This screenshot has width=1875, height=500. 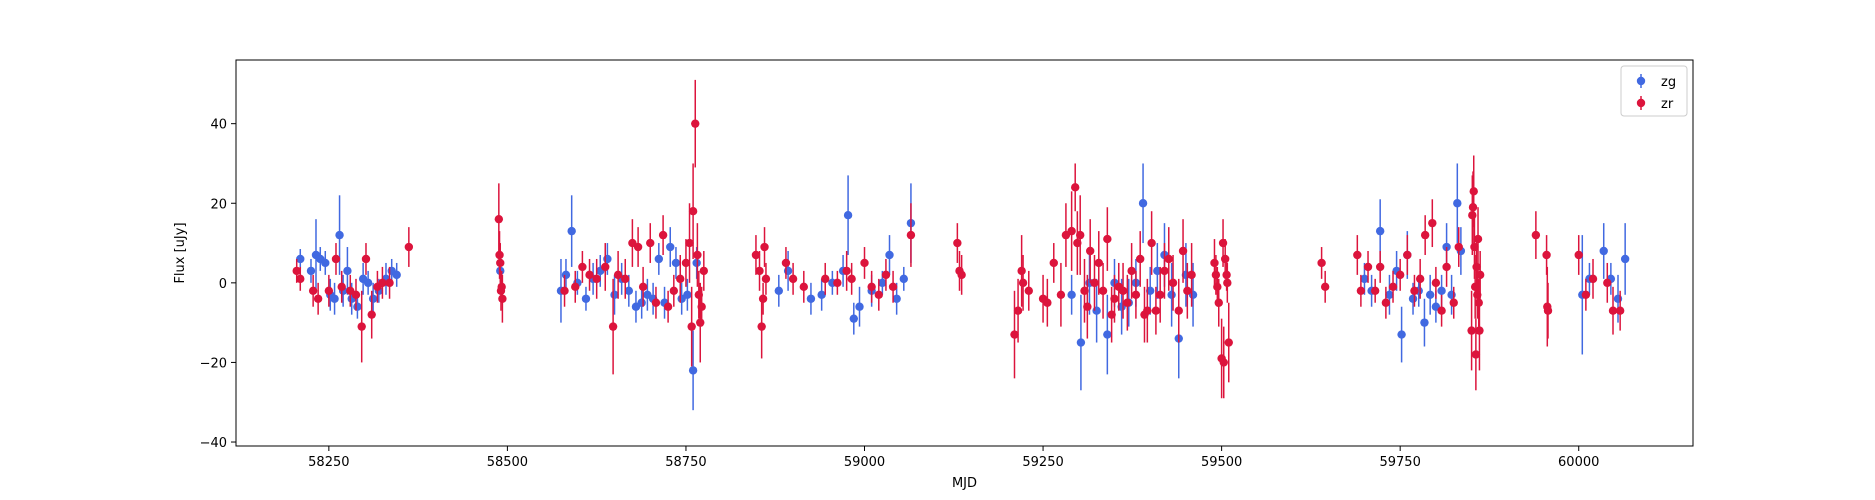 I want to click on x-tick-label: 59000, so click(x=864, y=462).